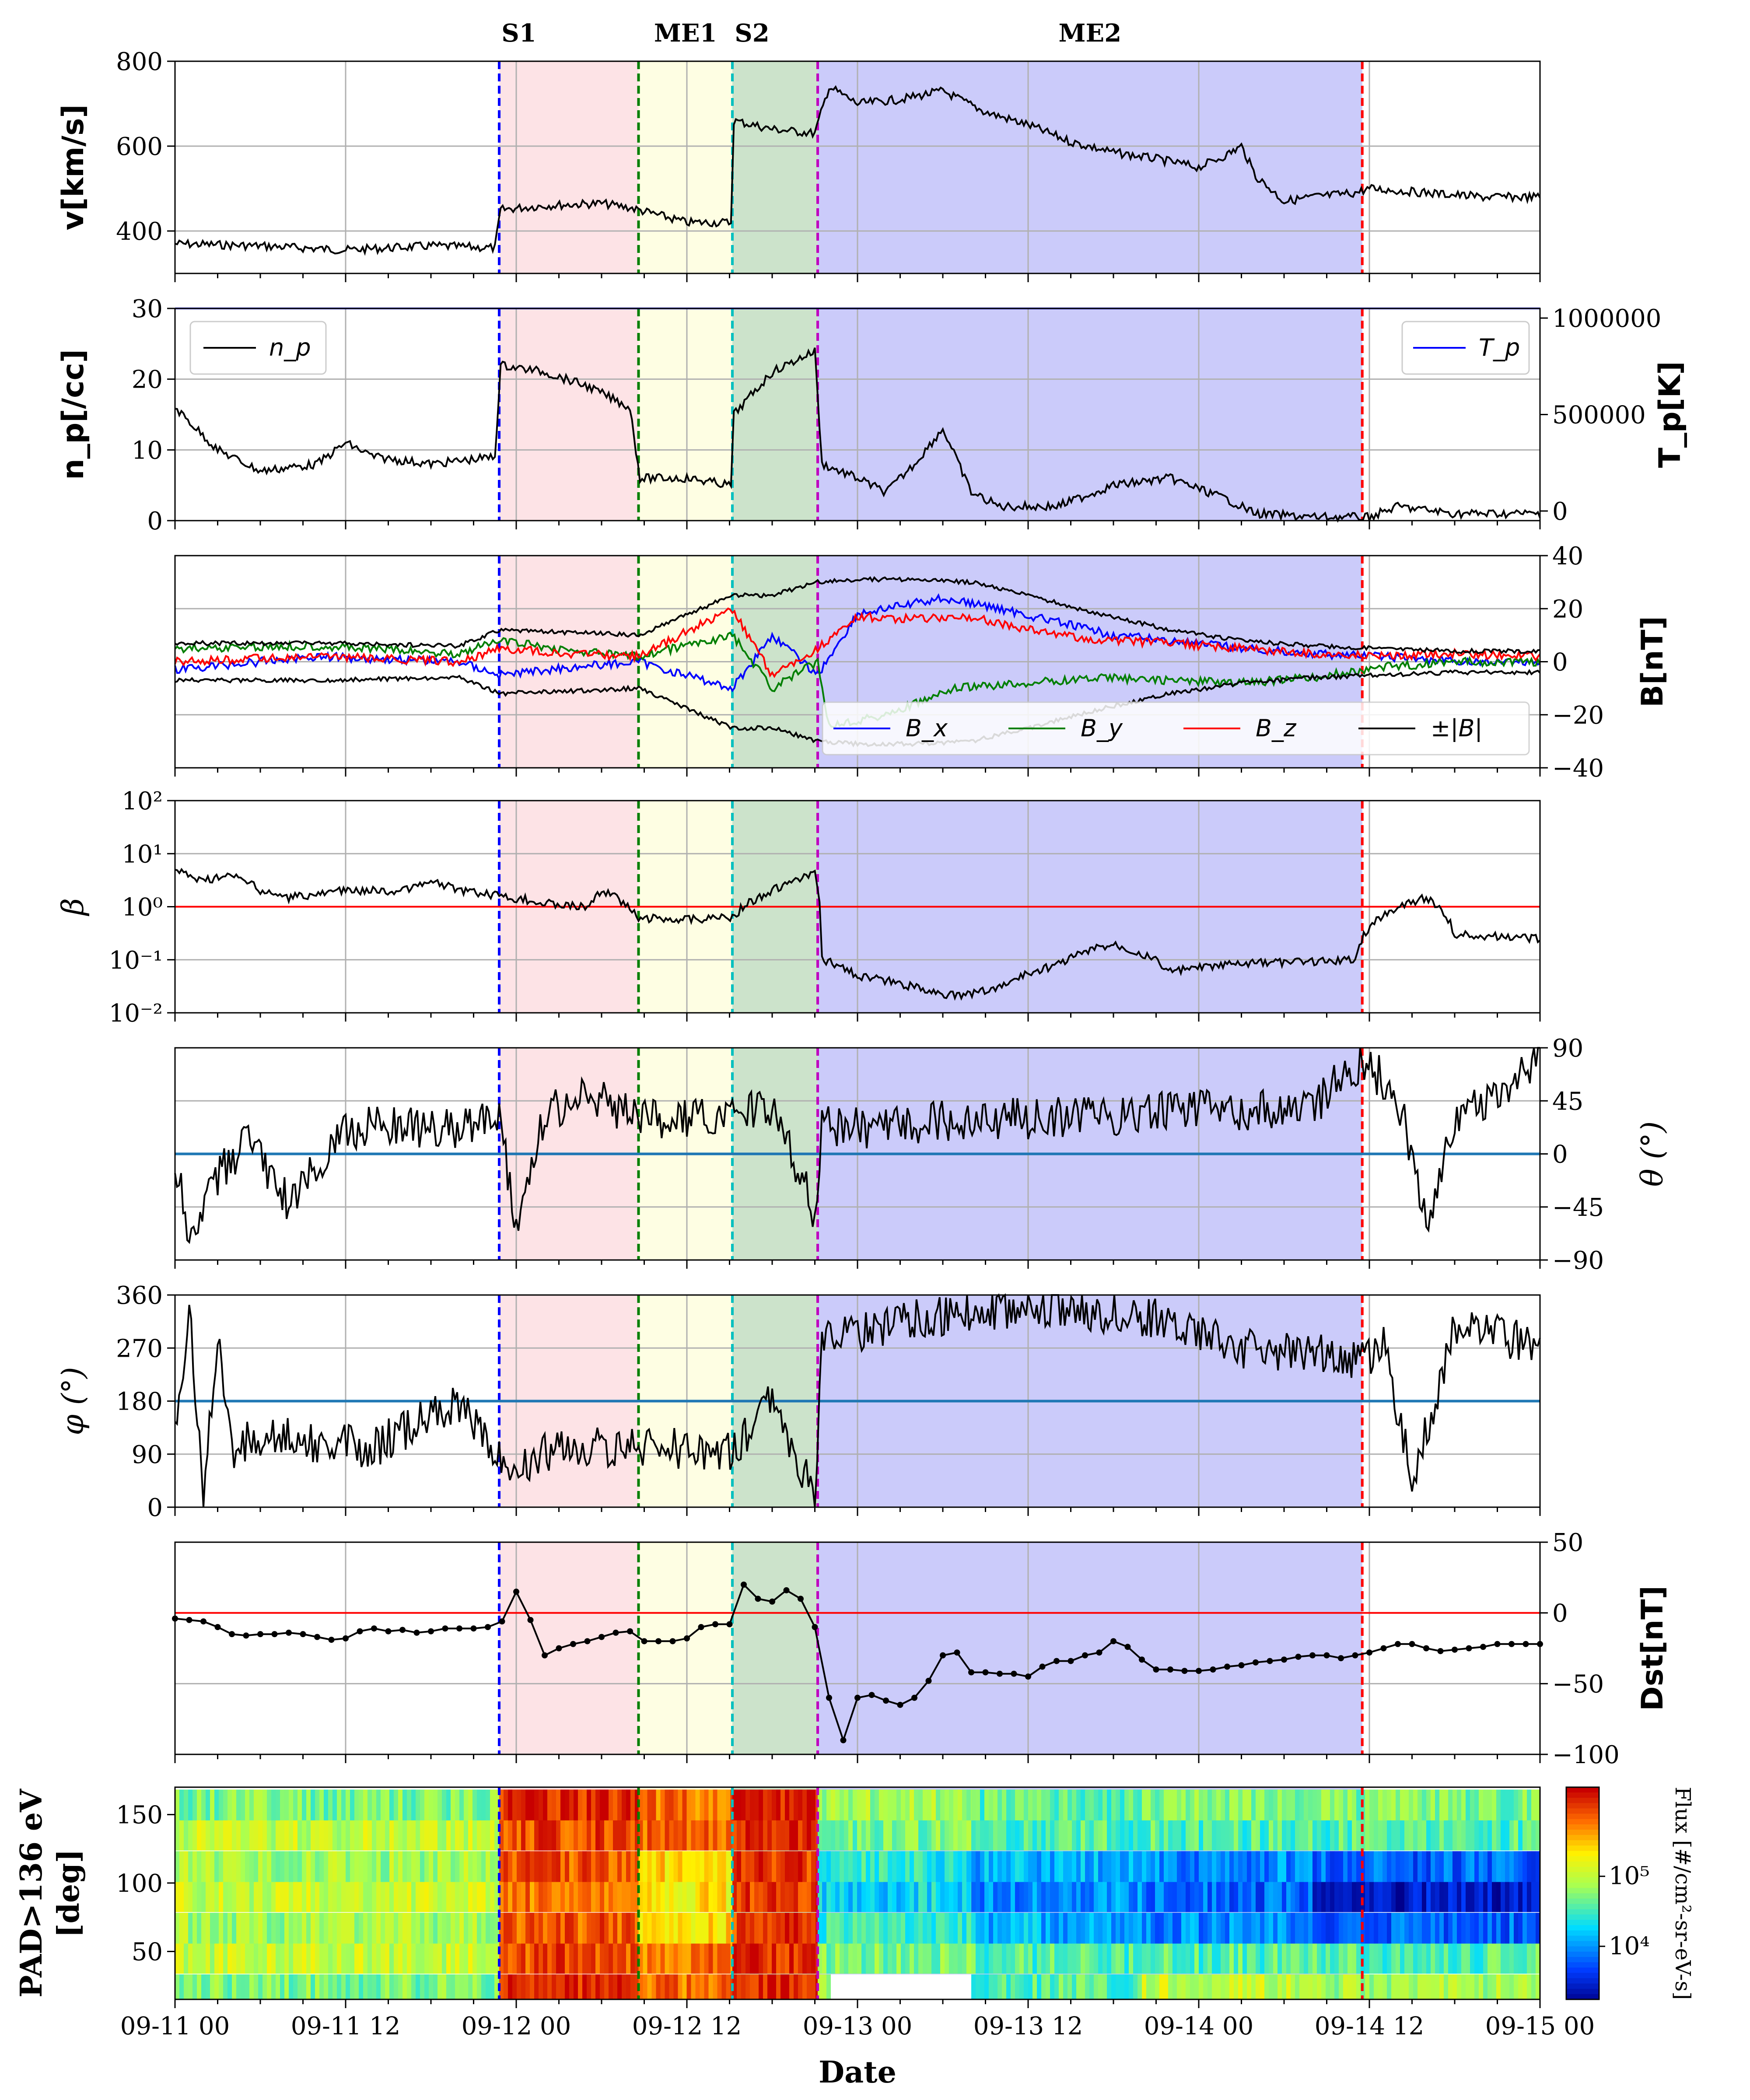  What do you see at coordinates (139, 1348) in the screenshot?
I see `y-tick-label: 270` at bounding box center [139, 1348].